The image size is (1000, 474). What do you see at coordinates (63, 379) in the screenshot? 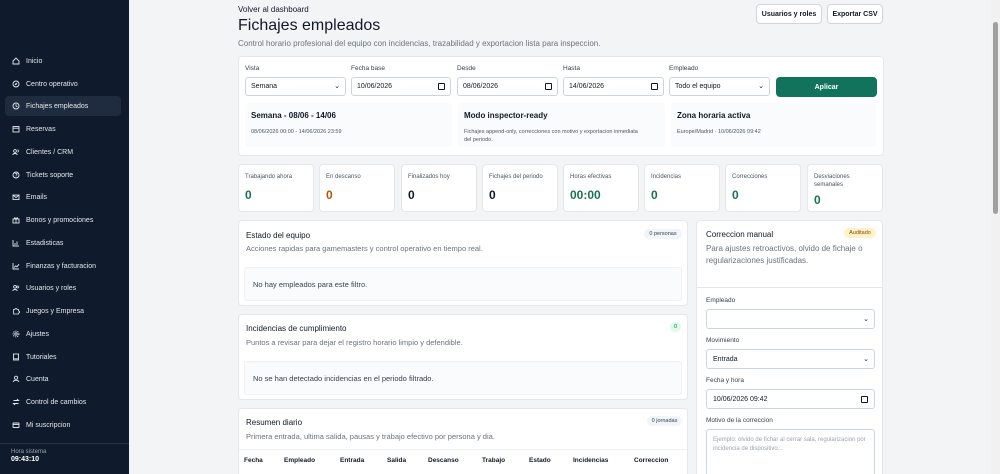
I see `sidebar-item-cuenta: Cuenta` at bounding box center [63, 379].